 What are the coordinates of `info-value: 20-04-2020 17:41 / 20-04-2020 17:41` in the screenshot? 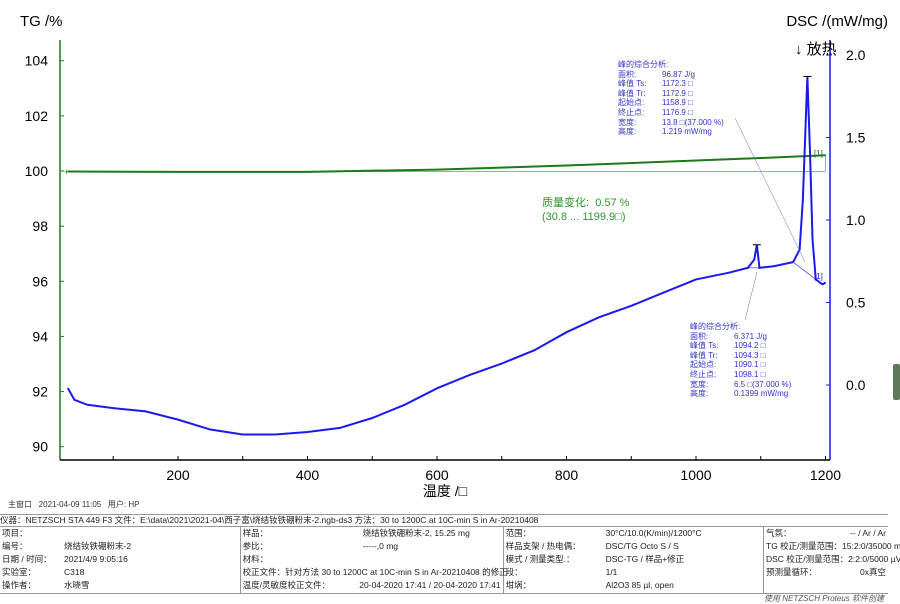 It's located at (430, 585).